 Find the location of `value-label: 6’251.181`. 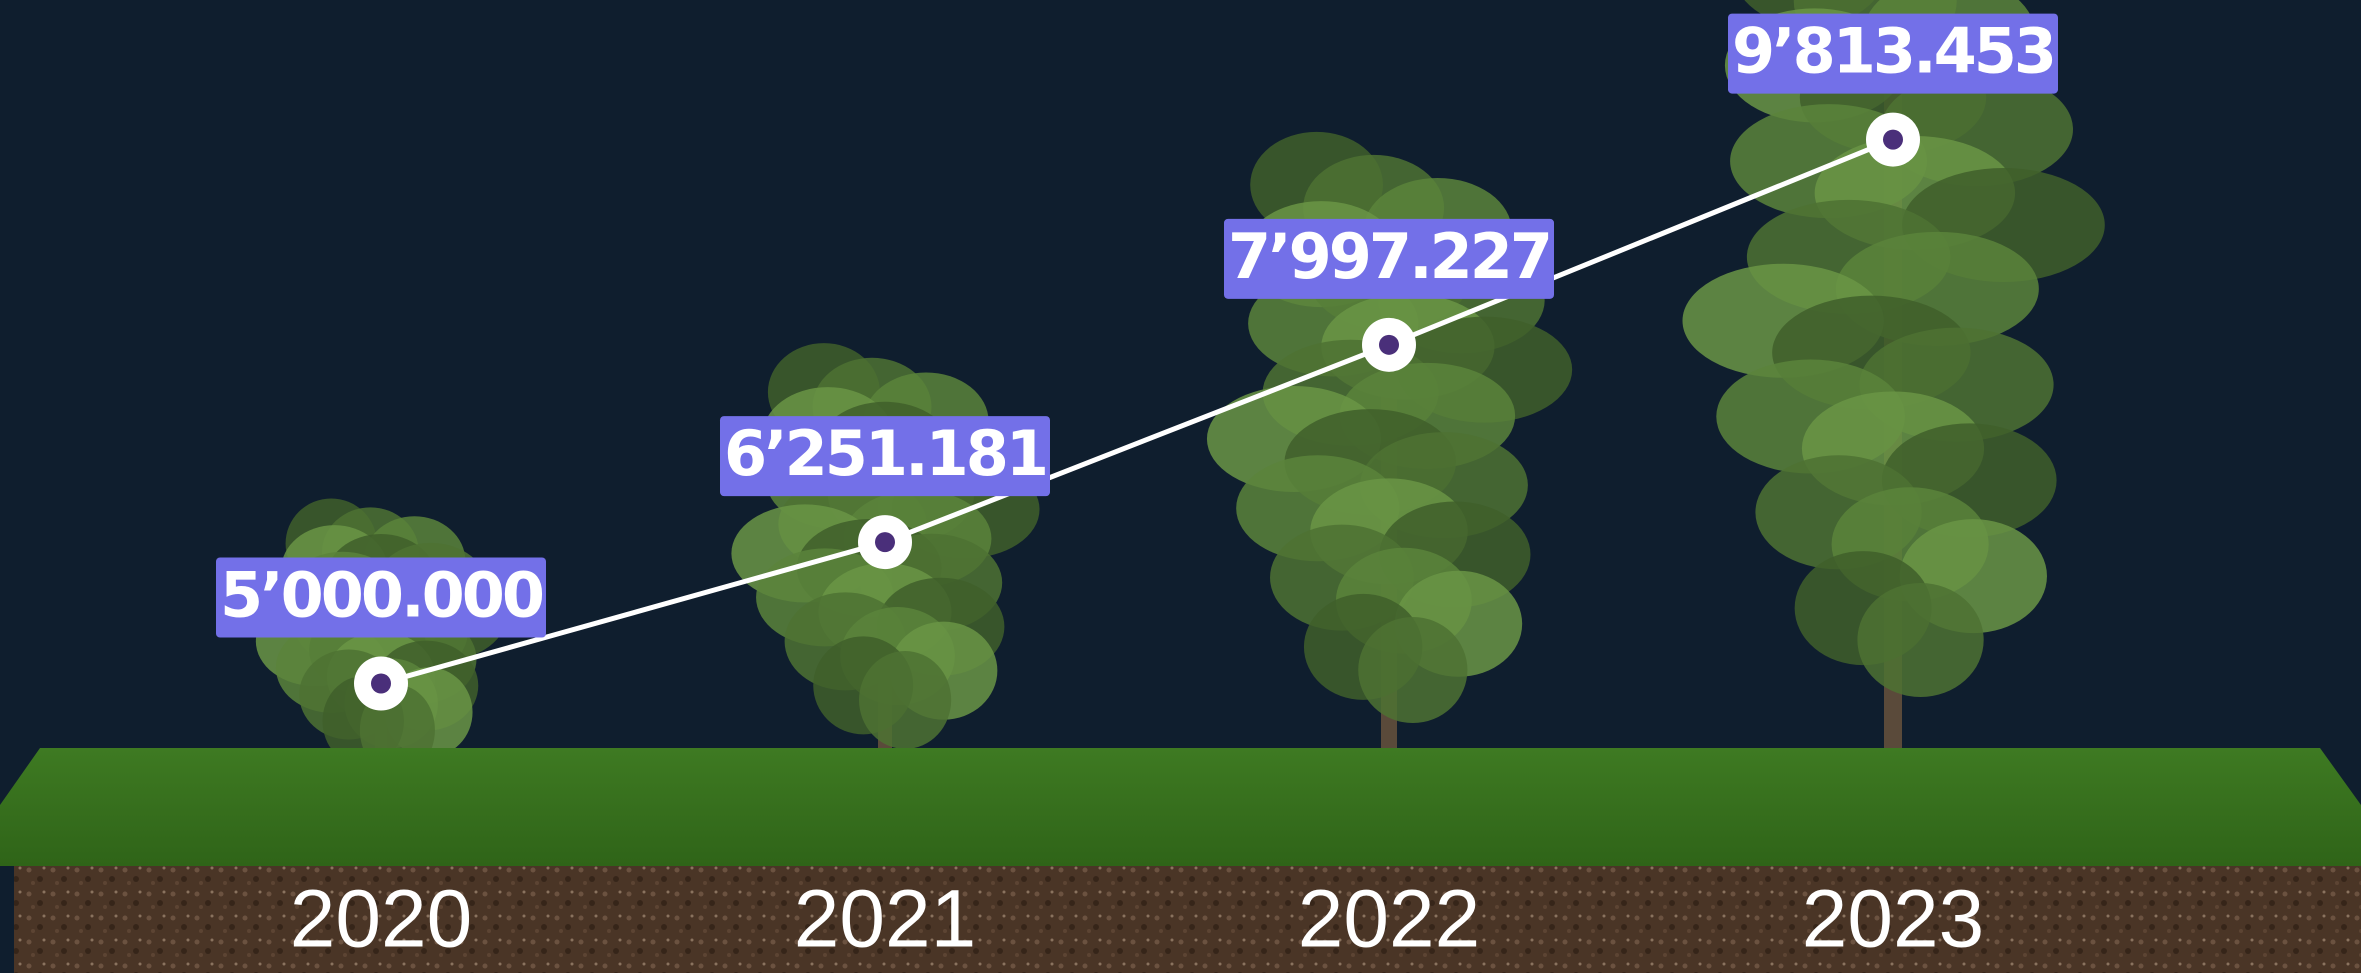

value-label: 6’251.181 is located at coordinates (885, 453).